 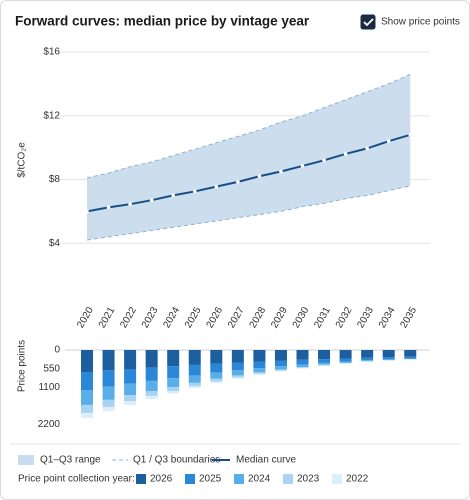 I want to click on checkmark, so click(x=368, y=22).